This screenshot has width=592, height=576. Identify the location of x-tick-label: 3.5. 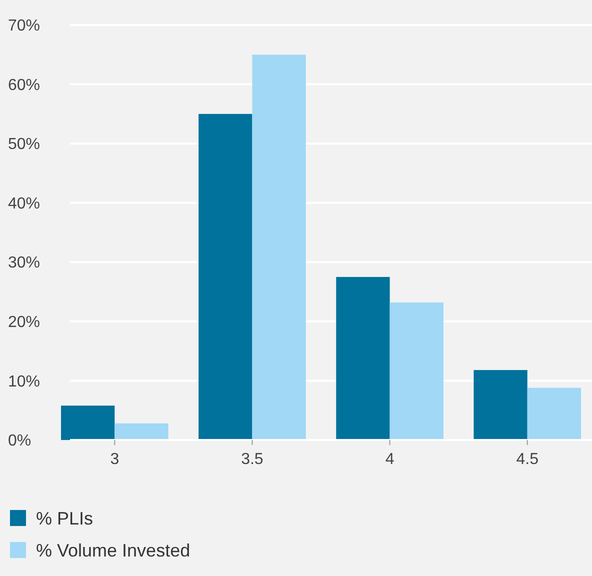
(252, 459).